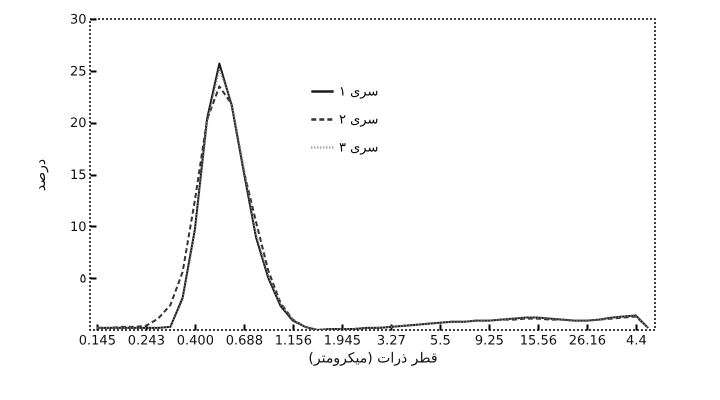  Describe the element at coordinates (358, 120) in the screenshot. I see `legend-label: سری ۲` at that location.